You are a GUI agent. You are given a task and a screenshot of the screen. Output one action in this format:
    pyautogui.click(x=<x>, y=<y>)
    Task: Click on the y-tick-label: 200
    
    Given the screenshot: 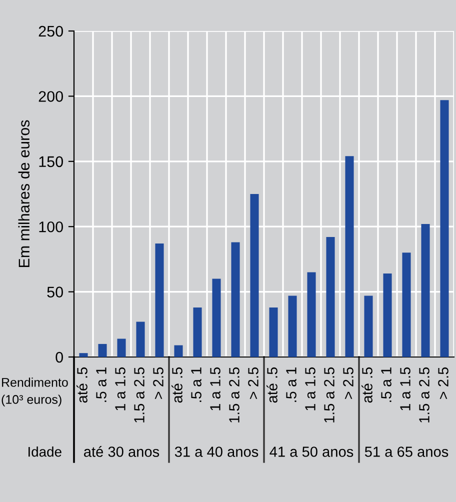 What is the action you would take?
    pyautogui.click(x=50, y=96)
    